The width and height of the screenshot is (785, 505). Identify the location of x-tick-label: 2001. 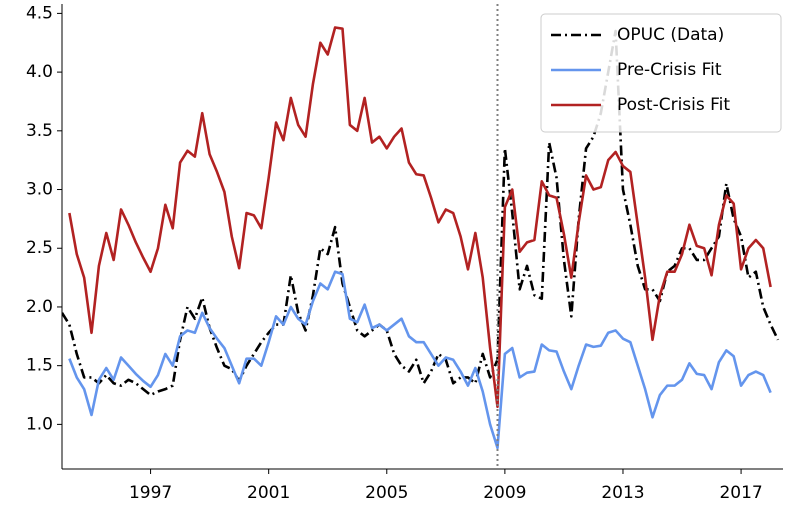
(268, 493).